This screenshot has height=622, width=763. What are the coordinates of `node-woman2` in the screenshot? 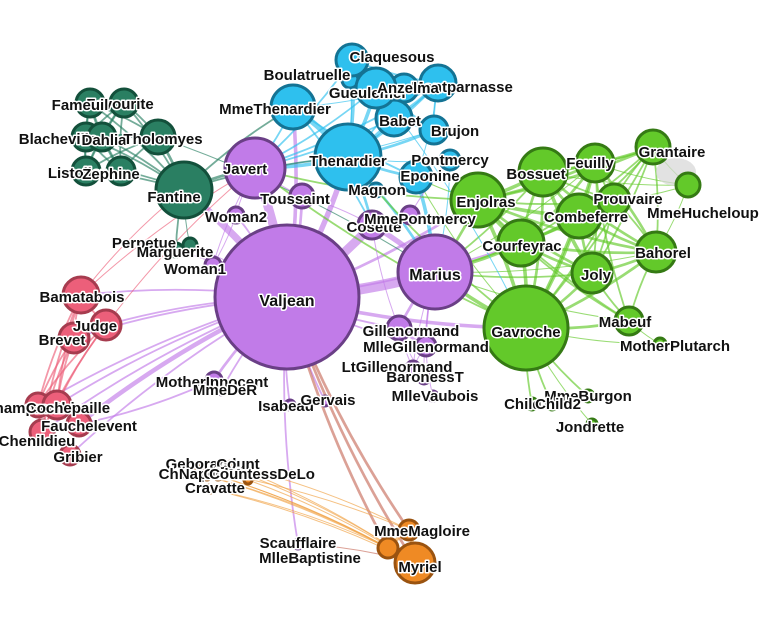 It's located at (236, 215).